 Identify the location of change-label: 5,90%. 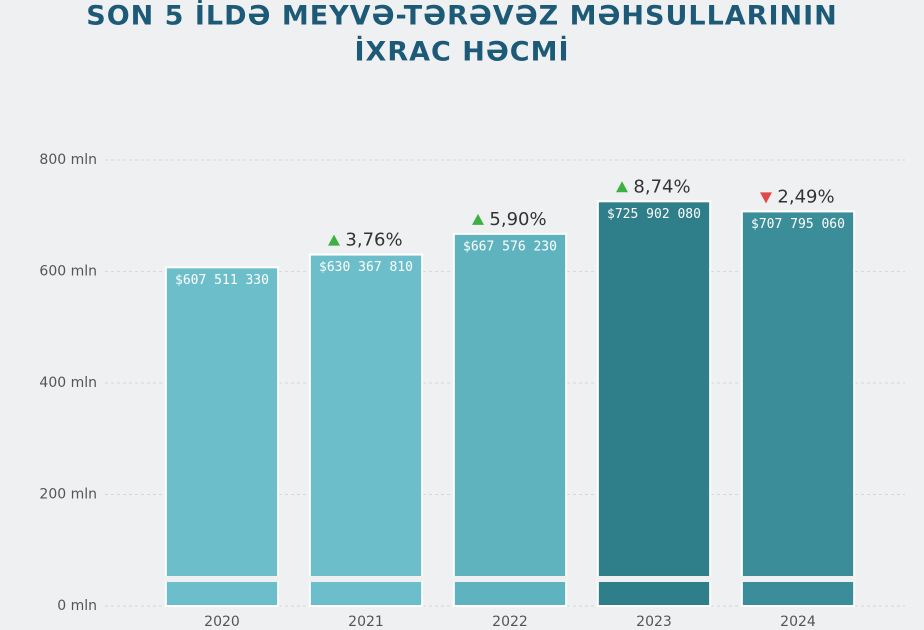
(517, 219).